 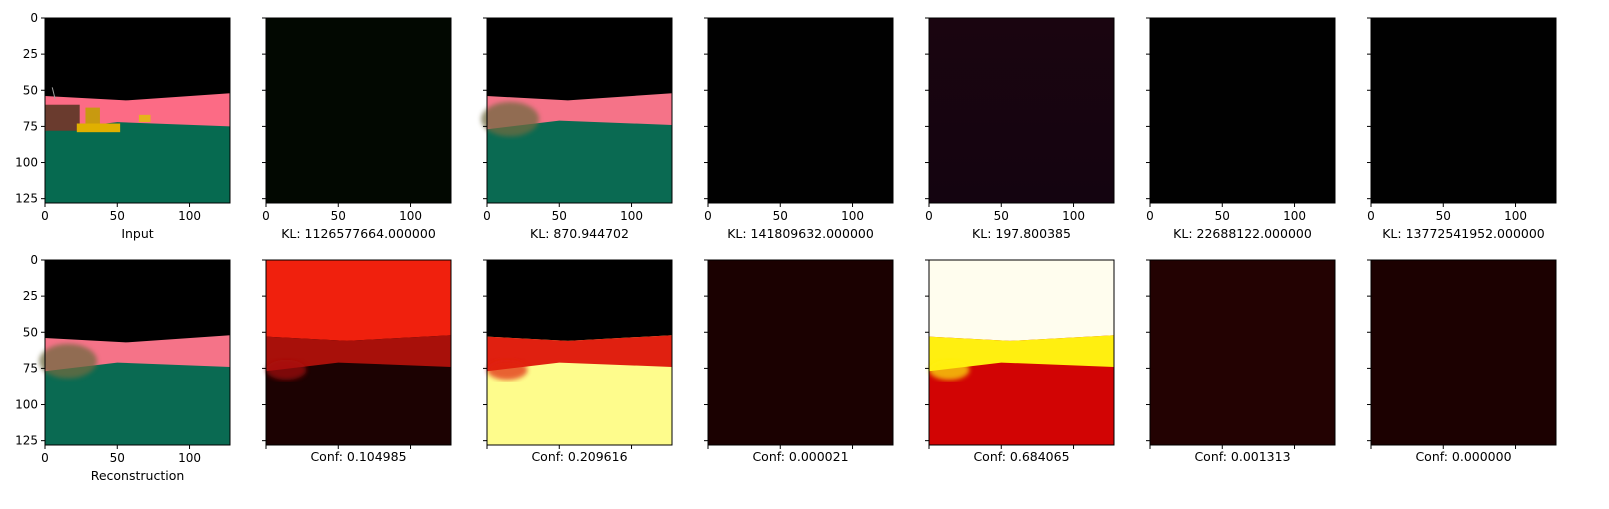 I want to click on panel-1-3: 0 50 100 KL: 870.944702, so click(x=577, y=129).